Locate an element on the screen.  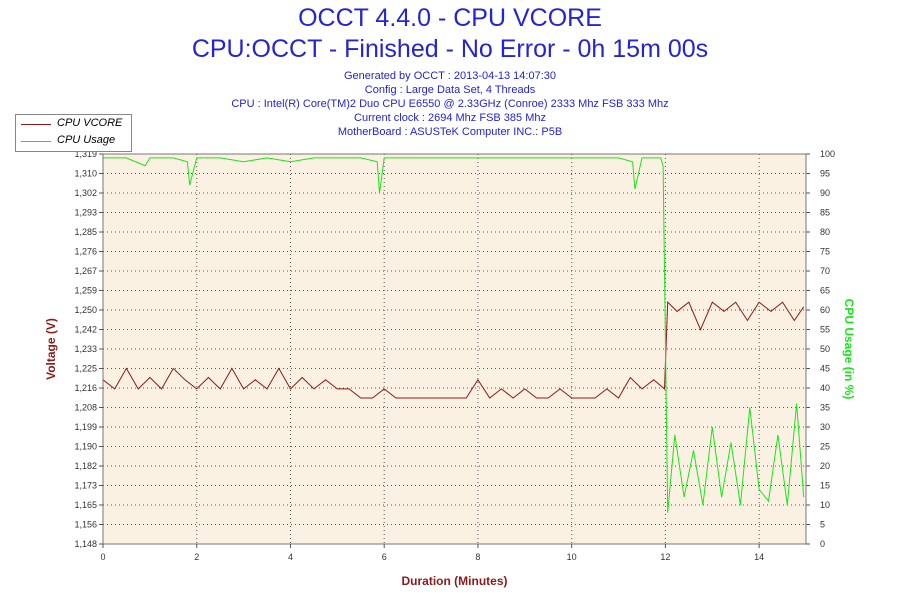
y-right-tick-label: 35 is located at coordinates (825, 408).